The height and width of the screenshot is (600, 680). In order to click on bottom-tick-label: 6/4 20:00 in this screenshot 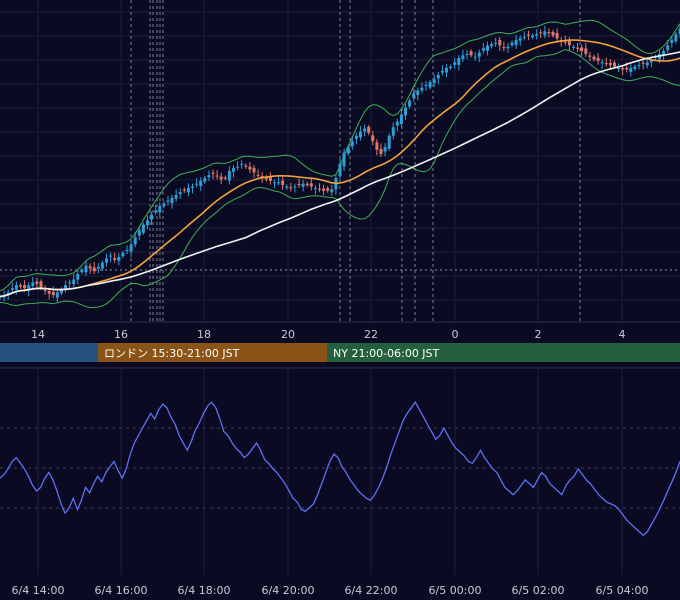, I will do `click(288, 590)`.